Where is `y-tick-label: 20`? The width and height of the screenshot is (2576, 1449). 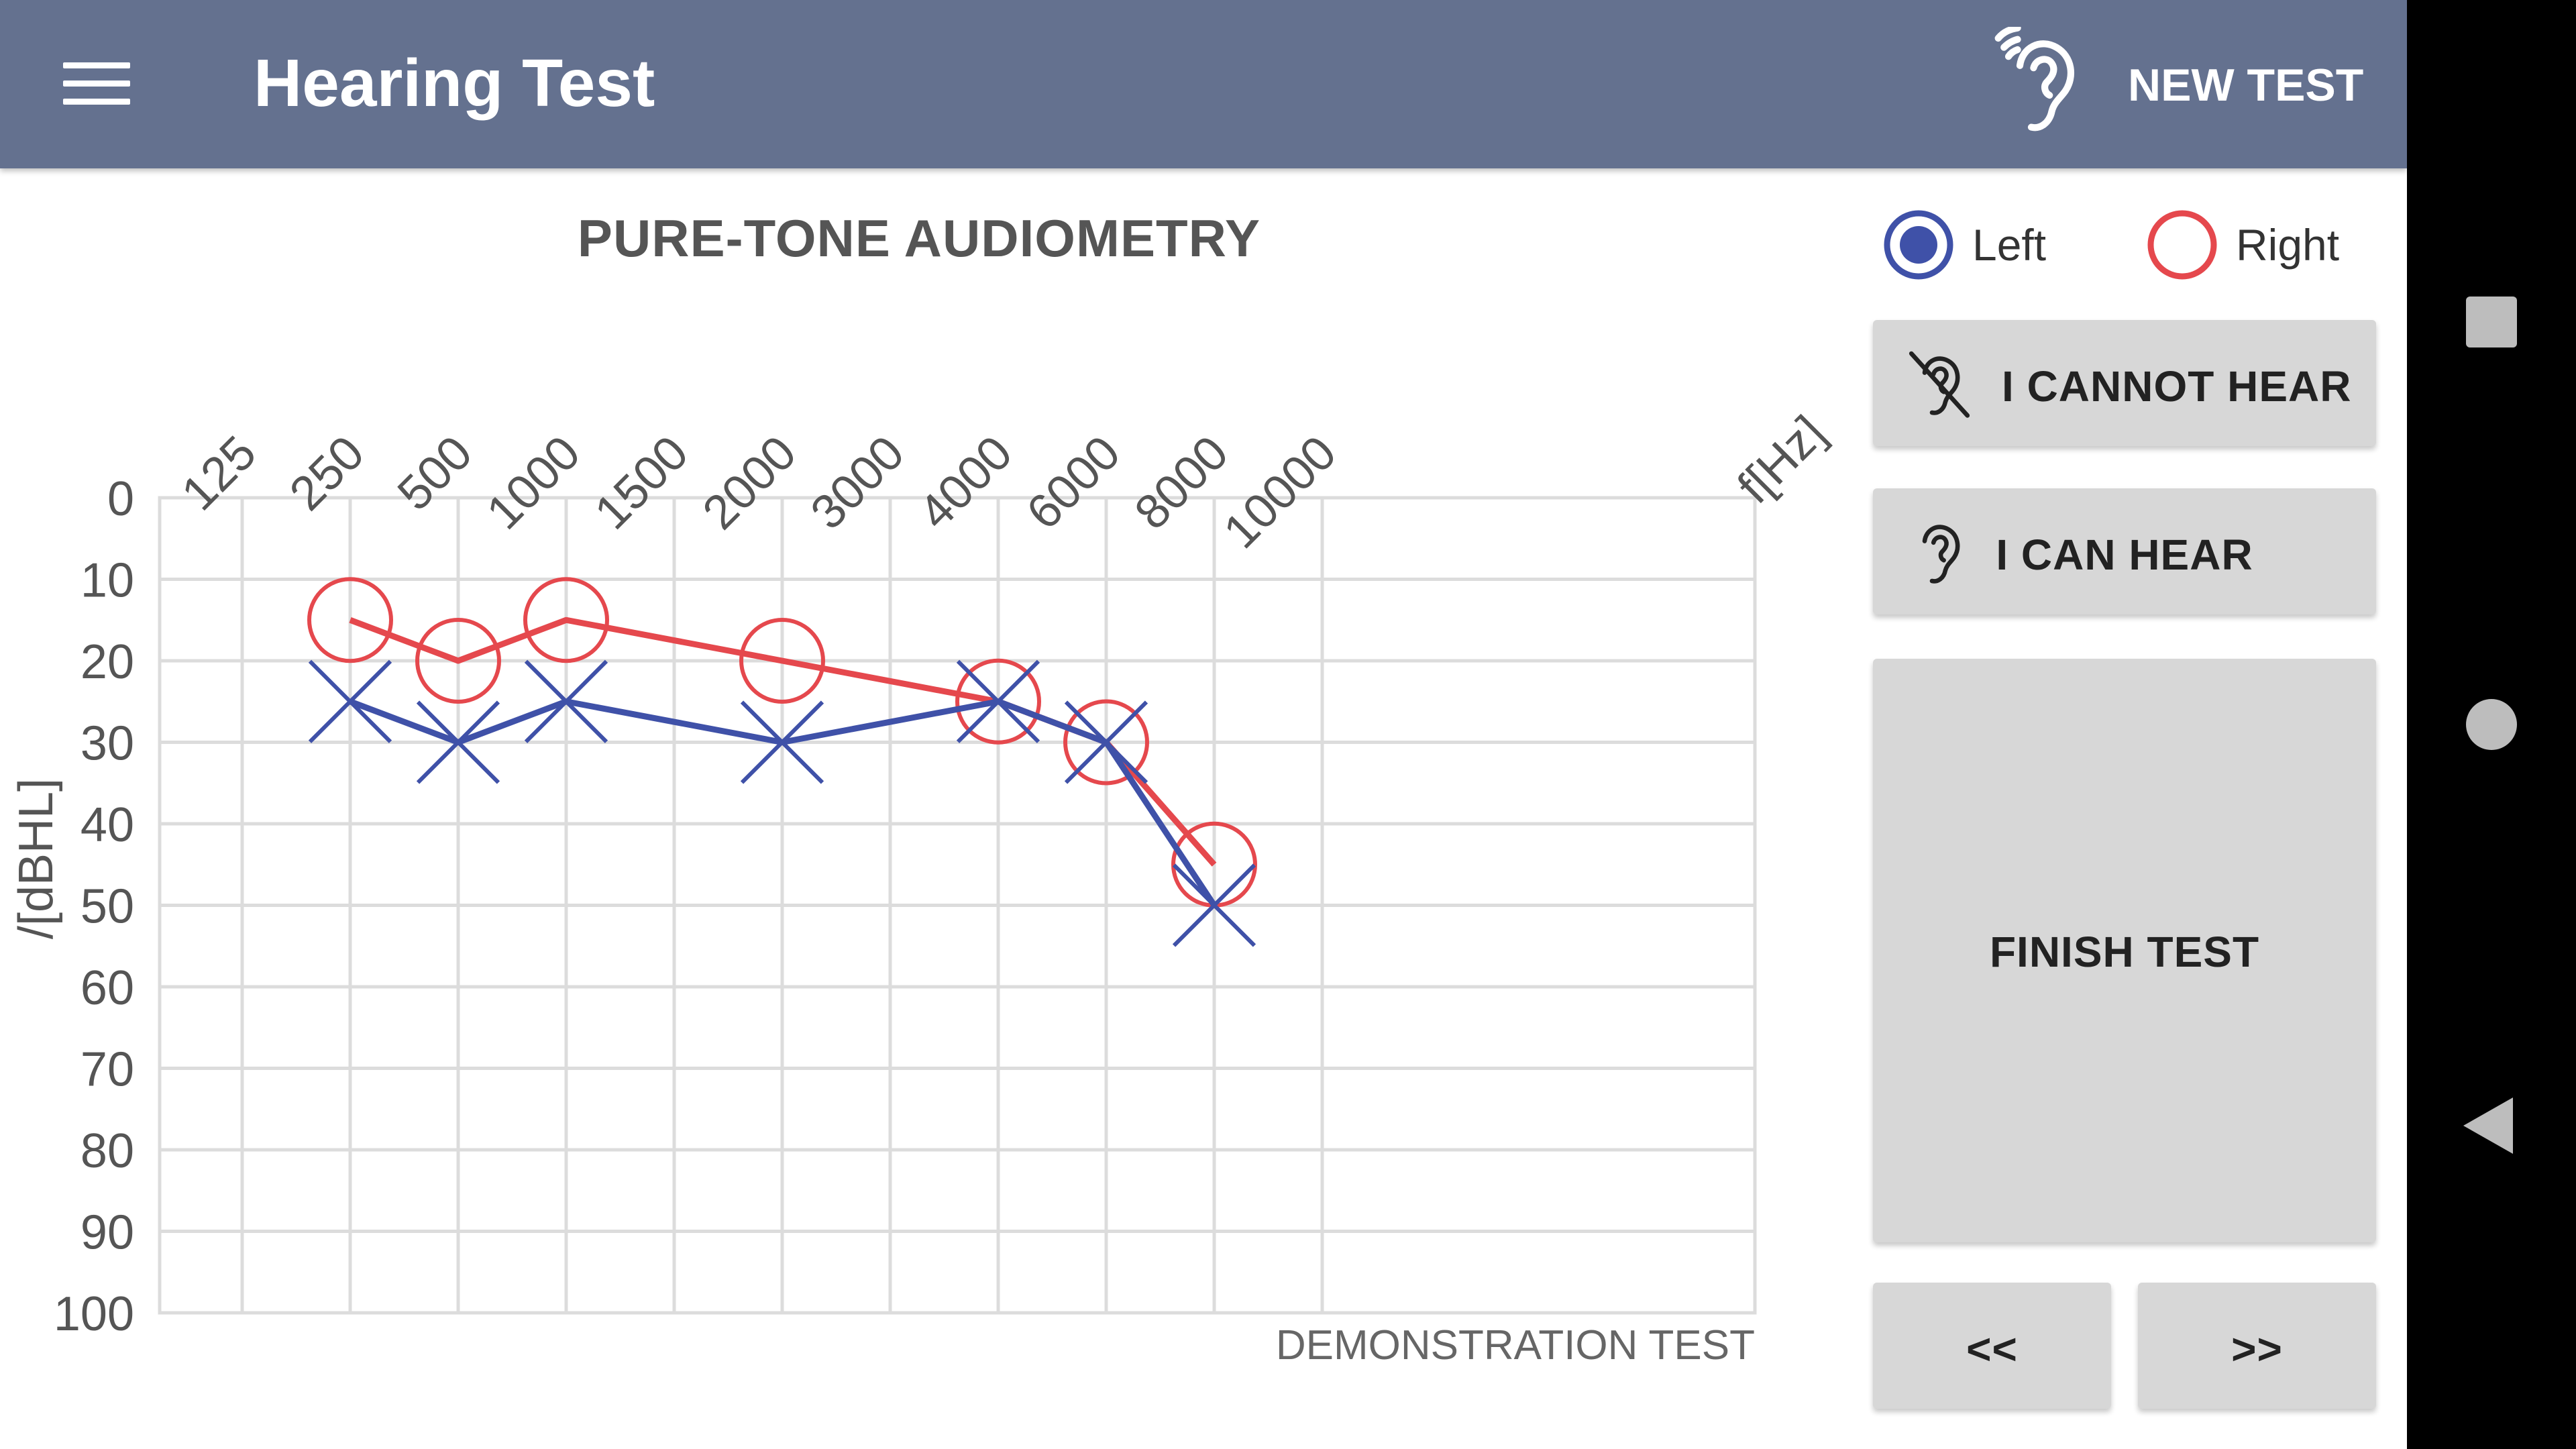 y-tick-label: 20 is located at coordinates (107, 662).